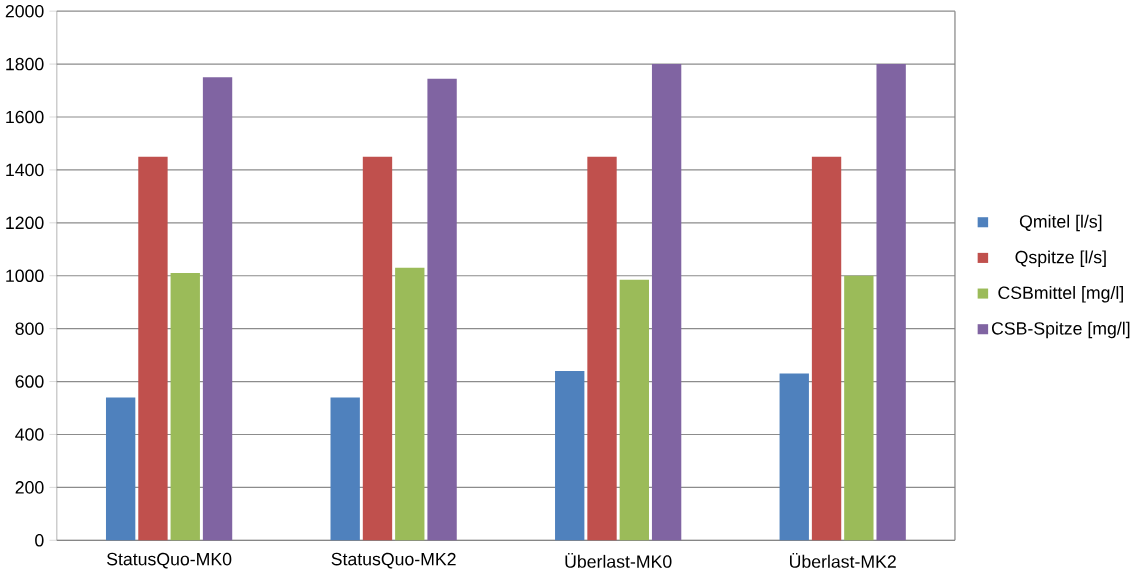 This screenshot has height=573, width=1138. I want to click on y-tick-label: 1800, so click(25, 64).